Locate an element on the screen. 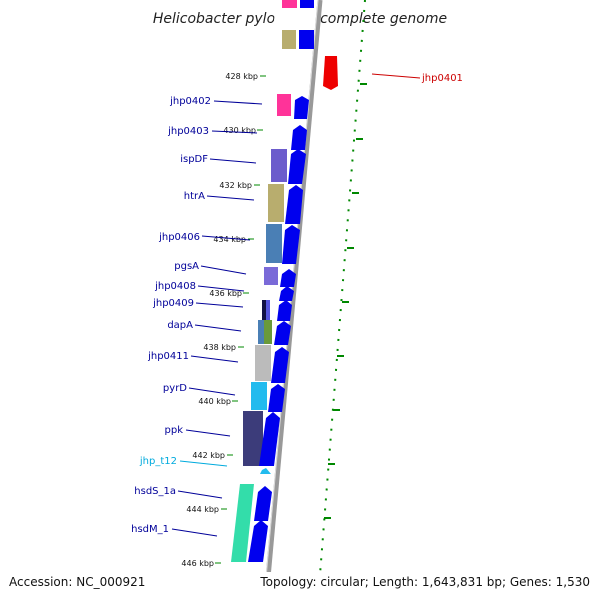 Image resolution: width=600 pixels, height=600 pixels. inner-ring-marks is located at coordinates (345, 301).